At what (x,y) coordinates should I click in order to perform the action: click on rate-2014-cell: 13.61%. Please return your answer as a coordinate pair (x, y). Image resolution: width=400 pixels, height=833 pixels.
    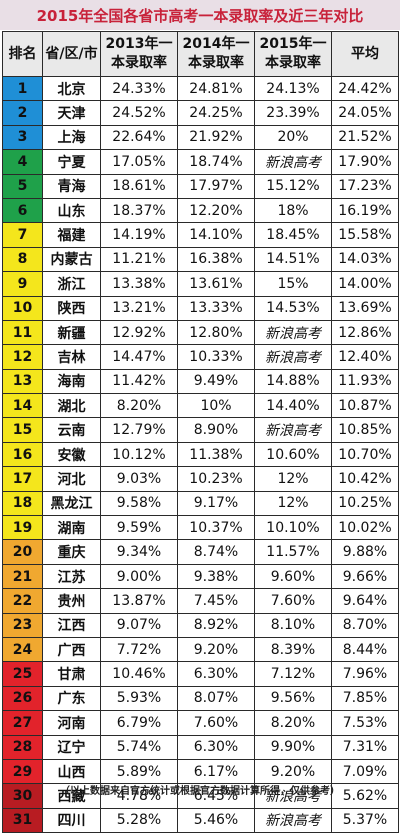
    Looking at the image, I should click on (216, 284).